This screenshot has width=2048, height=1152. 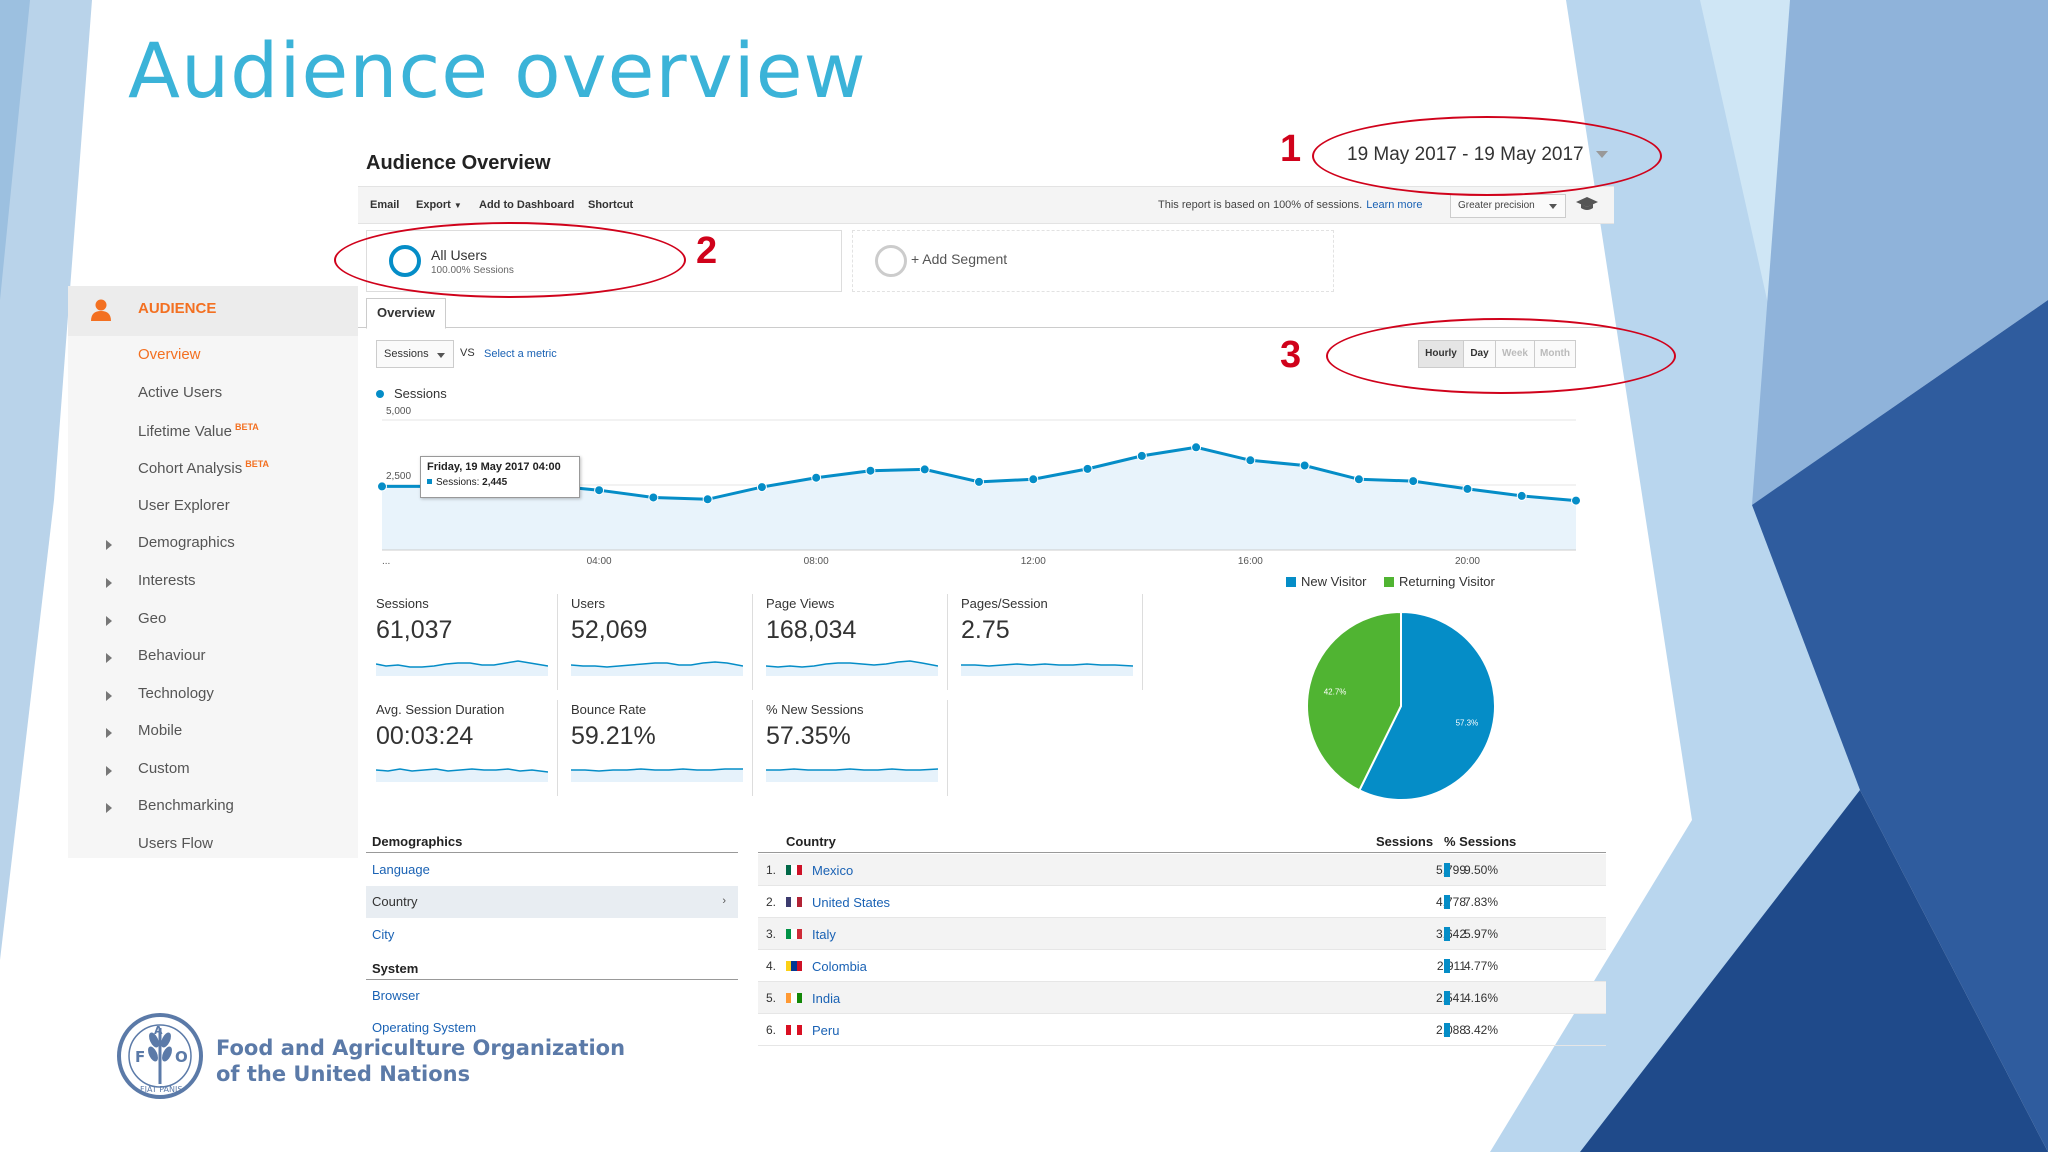 What do you see at coordinates (415, 354) in the screenshot?
I see `metric-dropdown: Sessions` at bounding box center [415, 354].